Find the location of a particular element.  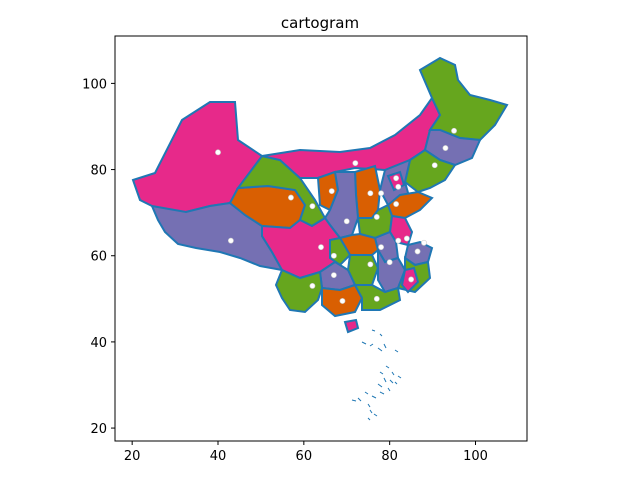

y-tick-label: 20 is located at coordinates (98, 429).